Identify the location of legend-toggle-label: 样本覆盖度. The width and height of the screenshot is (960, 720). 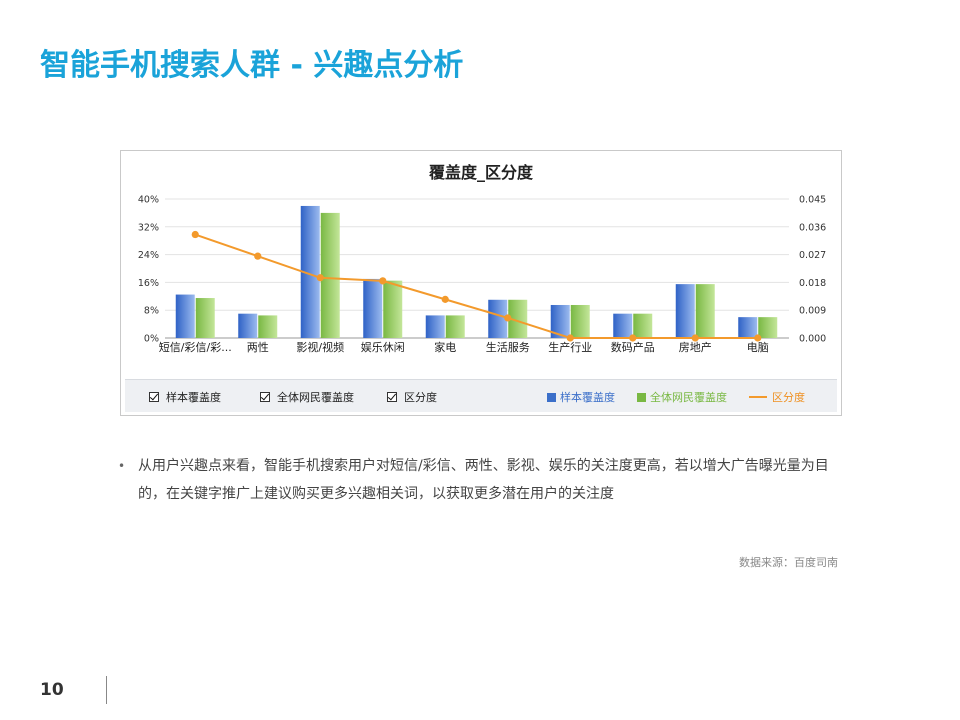
(193, 397).